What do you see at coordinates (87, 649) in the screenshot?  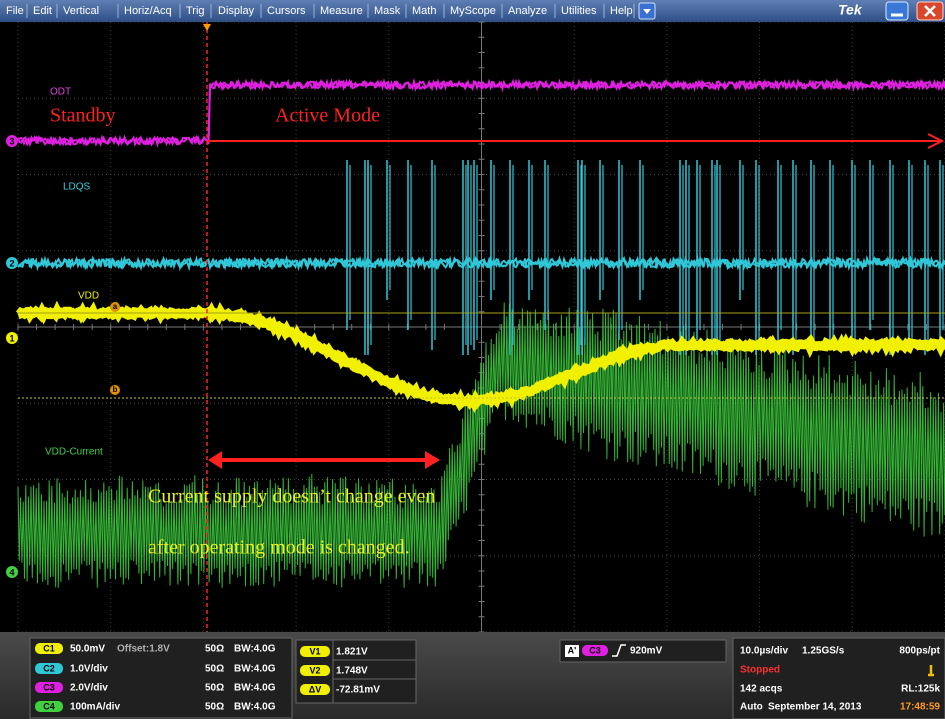 I see `channel-scale: 50.0mV` at bounding box center [87, 649].